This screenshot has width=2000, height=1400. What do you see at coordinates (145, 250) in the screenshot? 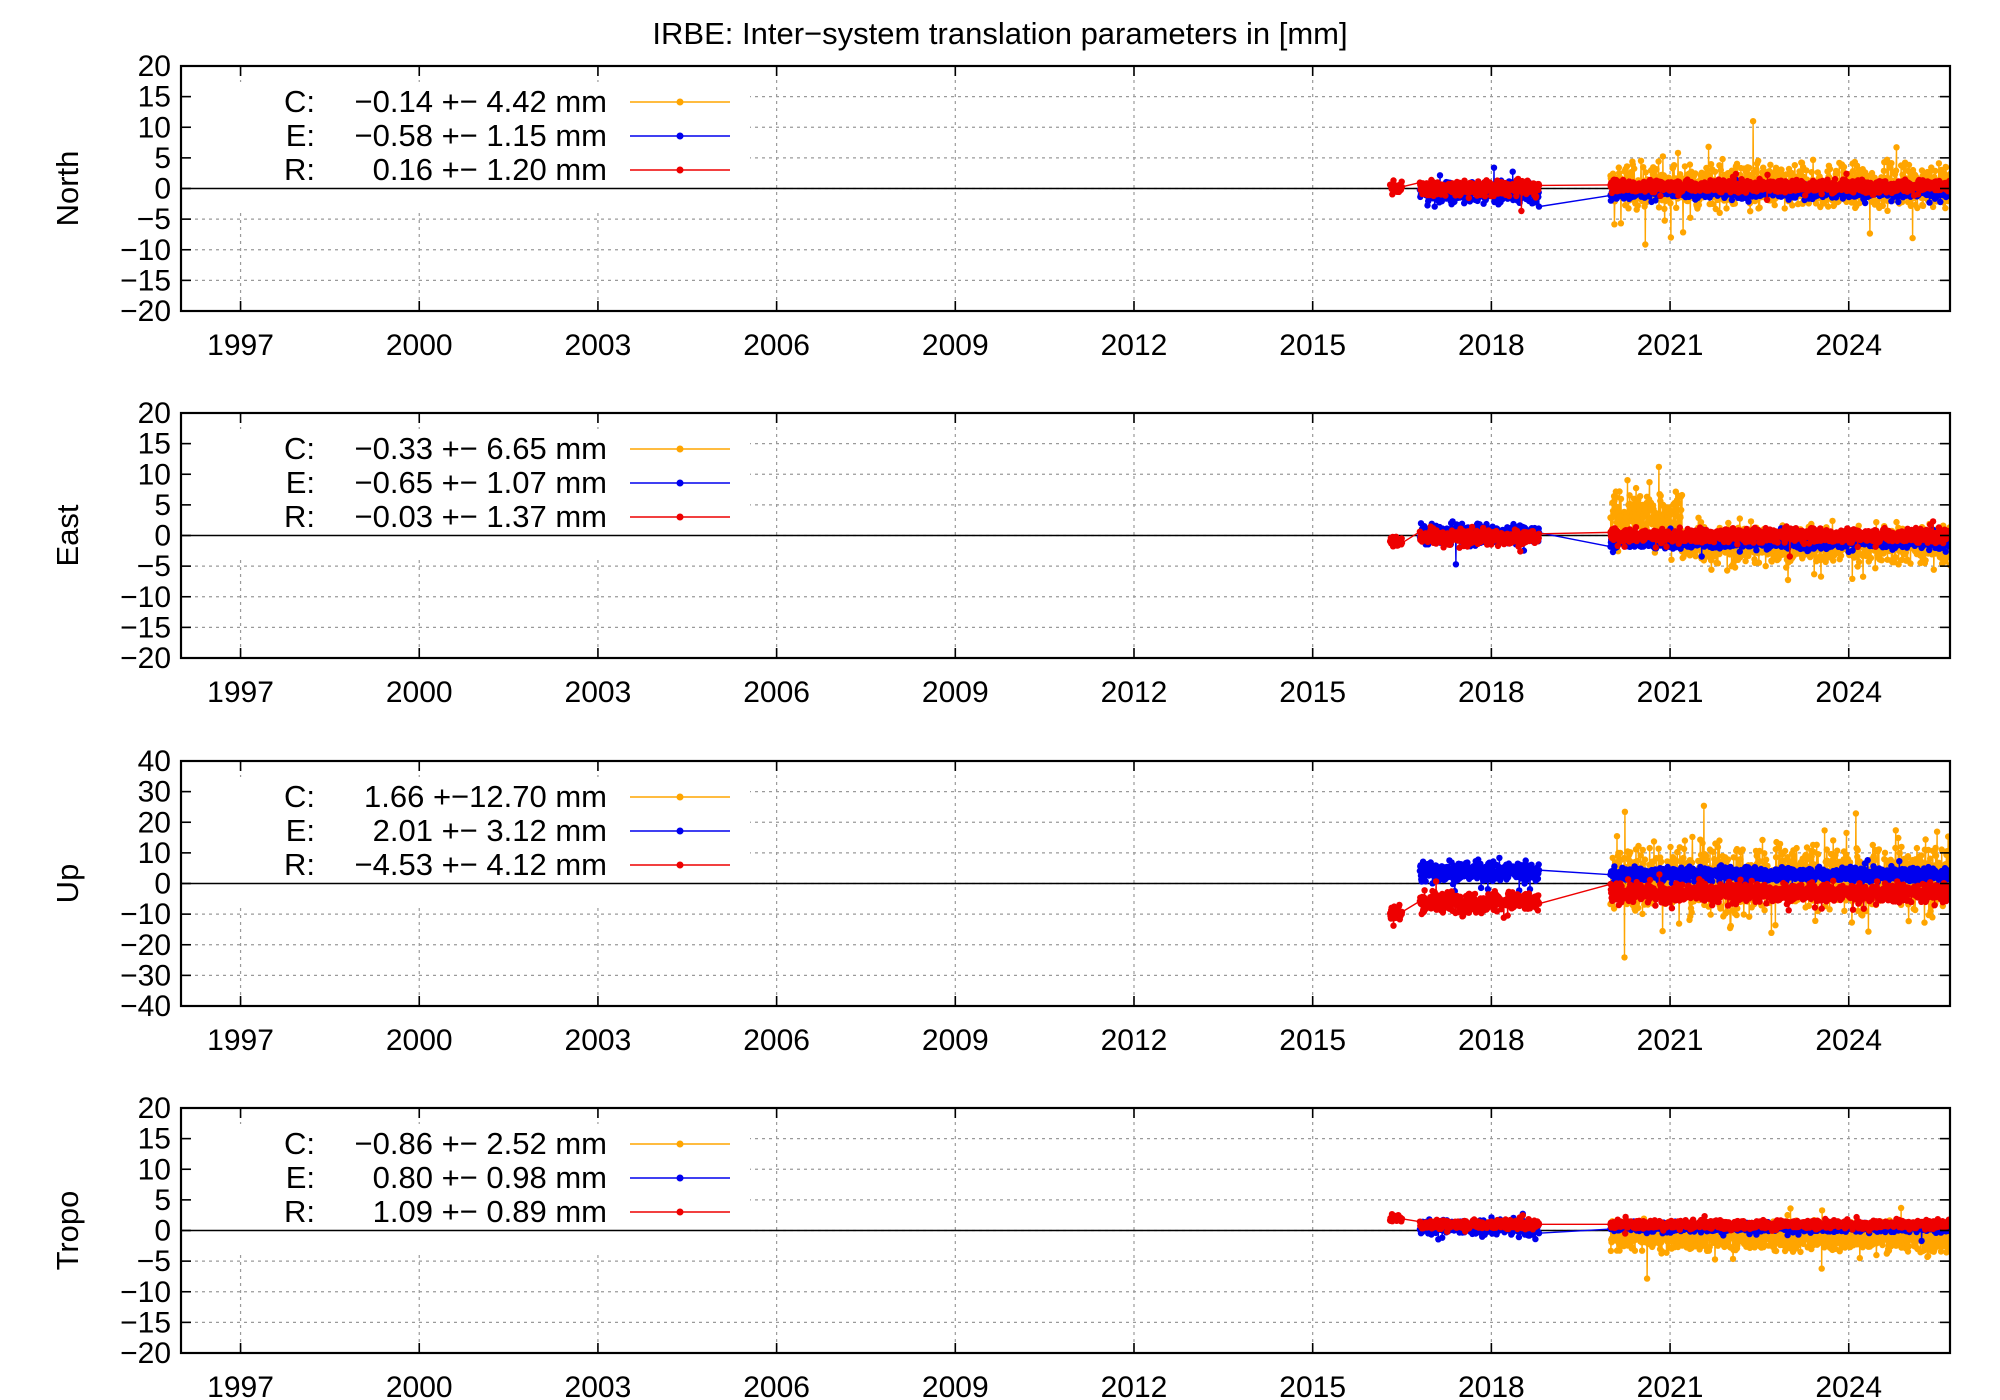
I see `y-tick-label: −10` at bounding box center [145, 250].